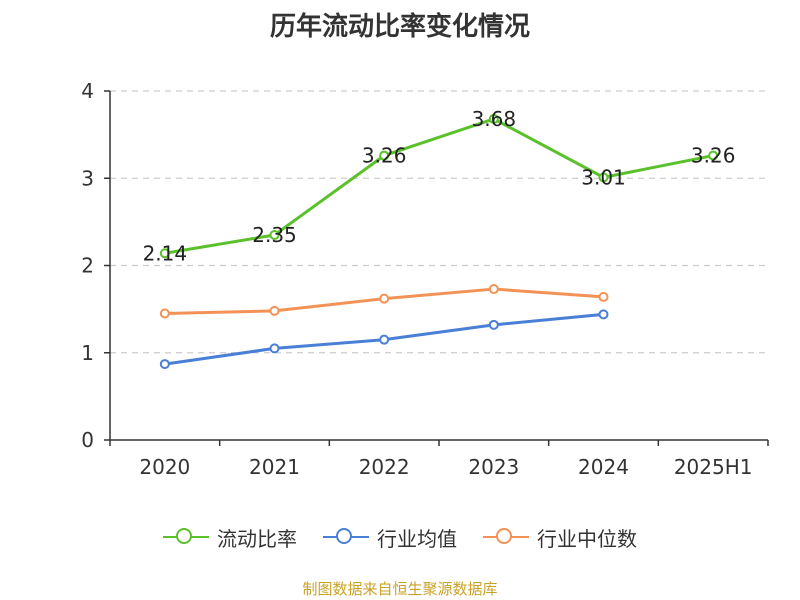  I want to click on x-tick-label: 2025H1, so click(713, 467).